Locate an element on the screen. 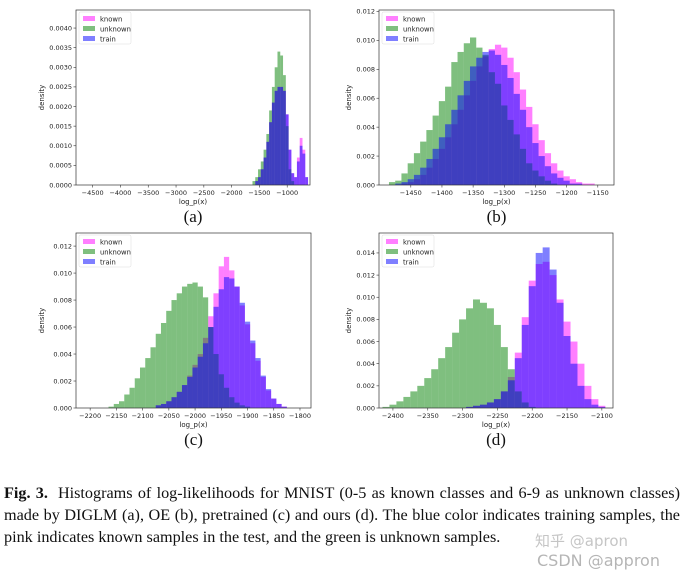 This screenshot has width=692, height=581. y-tick-label: 0.004 is located at coordinates (365, 127).